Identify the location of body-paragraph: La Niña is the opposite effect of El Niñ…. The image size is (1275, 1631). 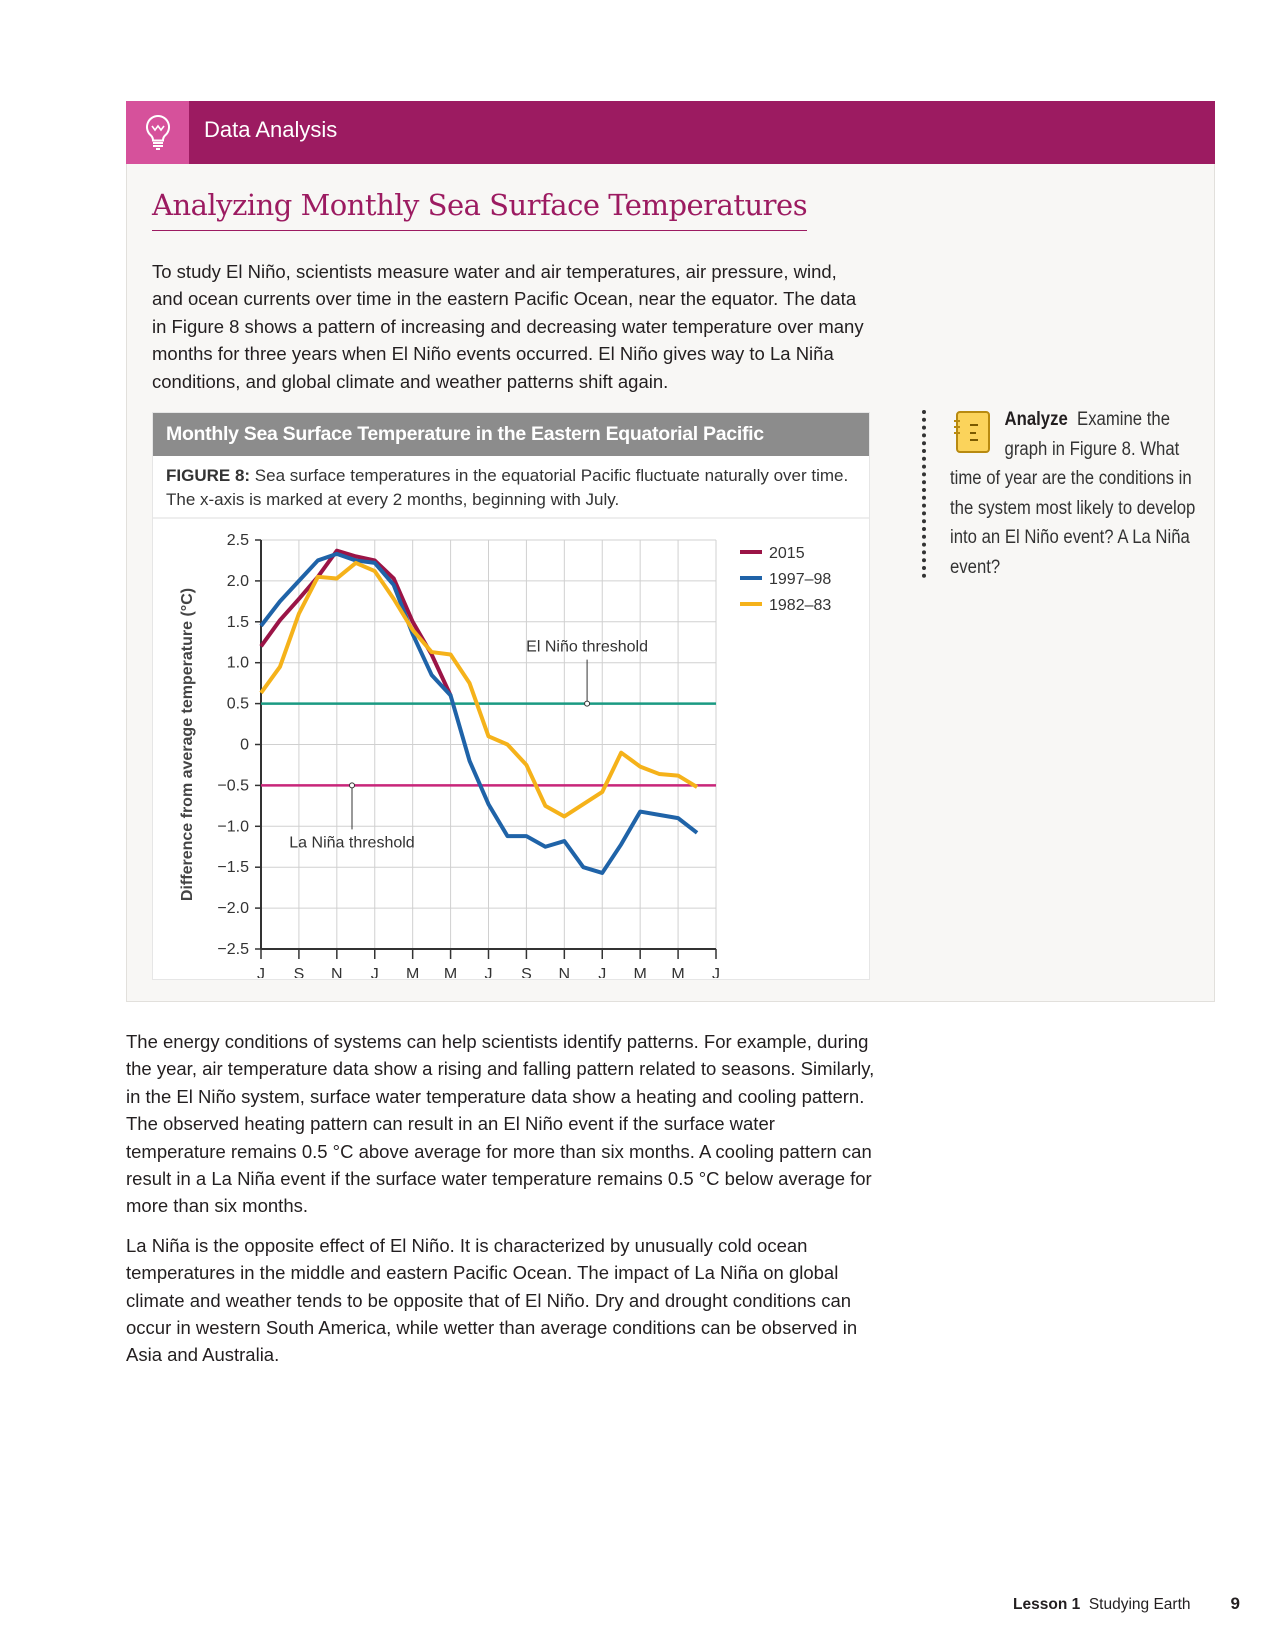
(492, 1300).